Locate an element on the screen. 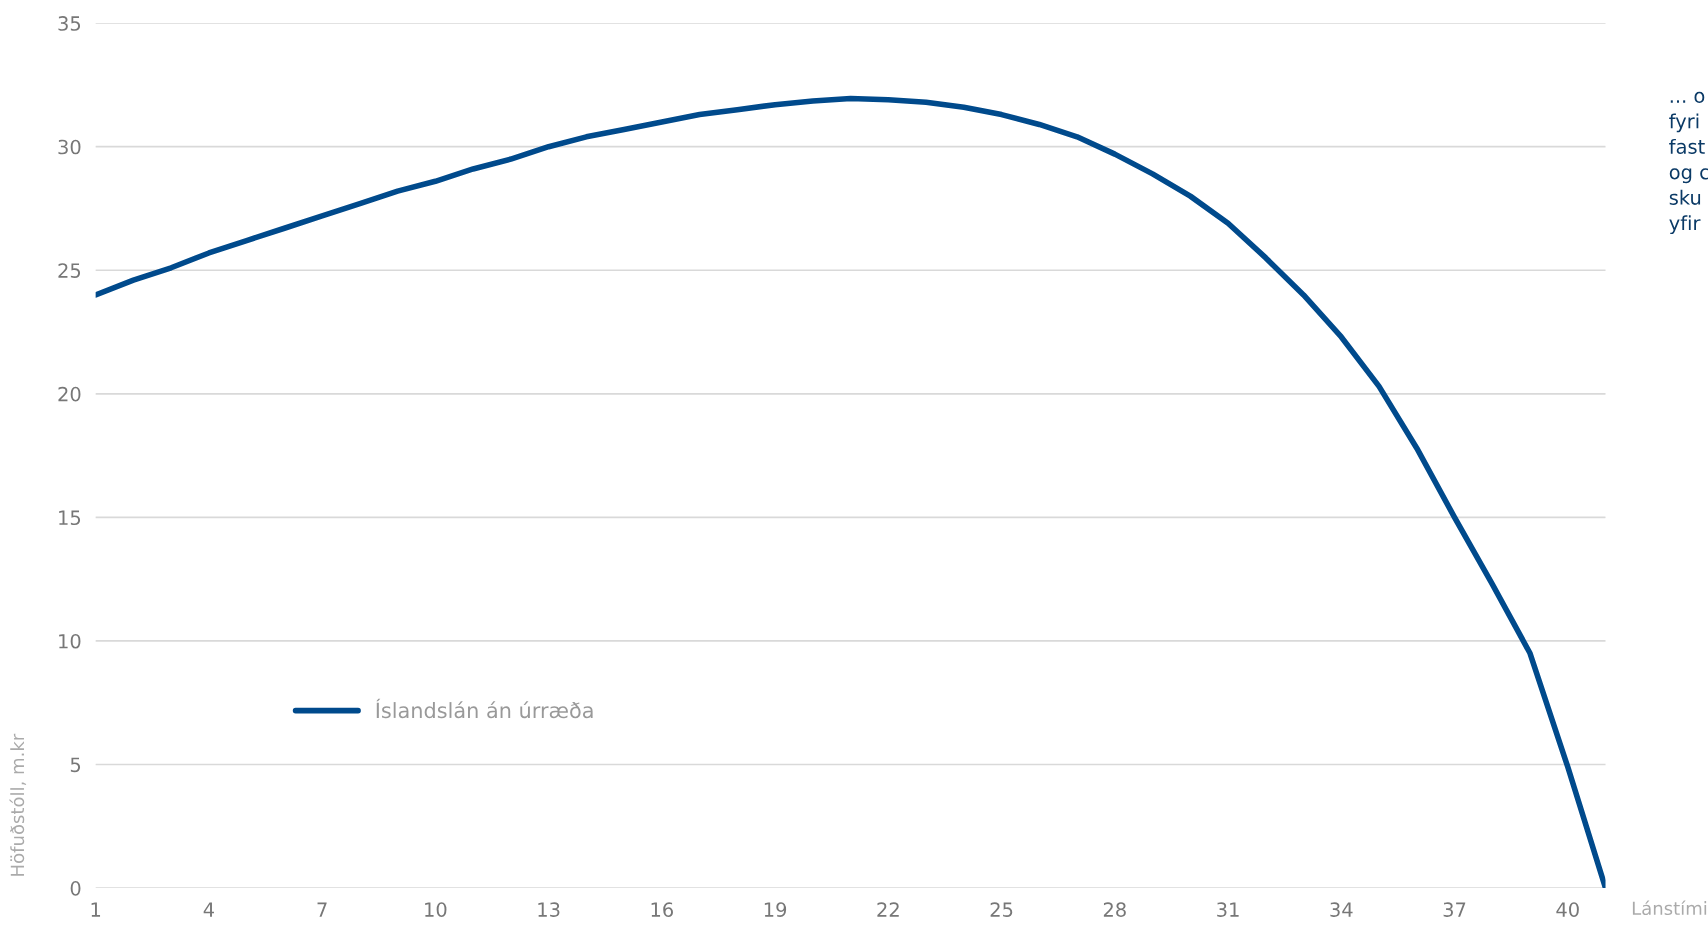  x-tick-label: 37 is located at coordinates (1454, 909).